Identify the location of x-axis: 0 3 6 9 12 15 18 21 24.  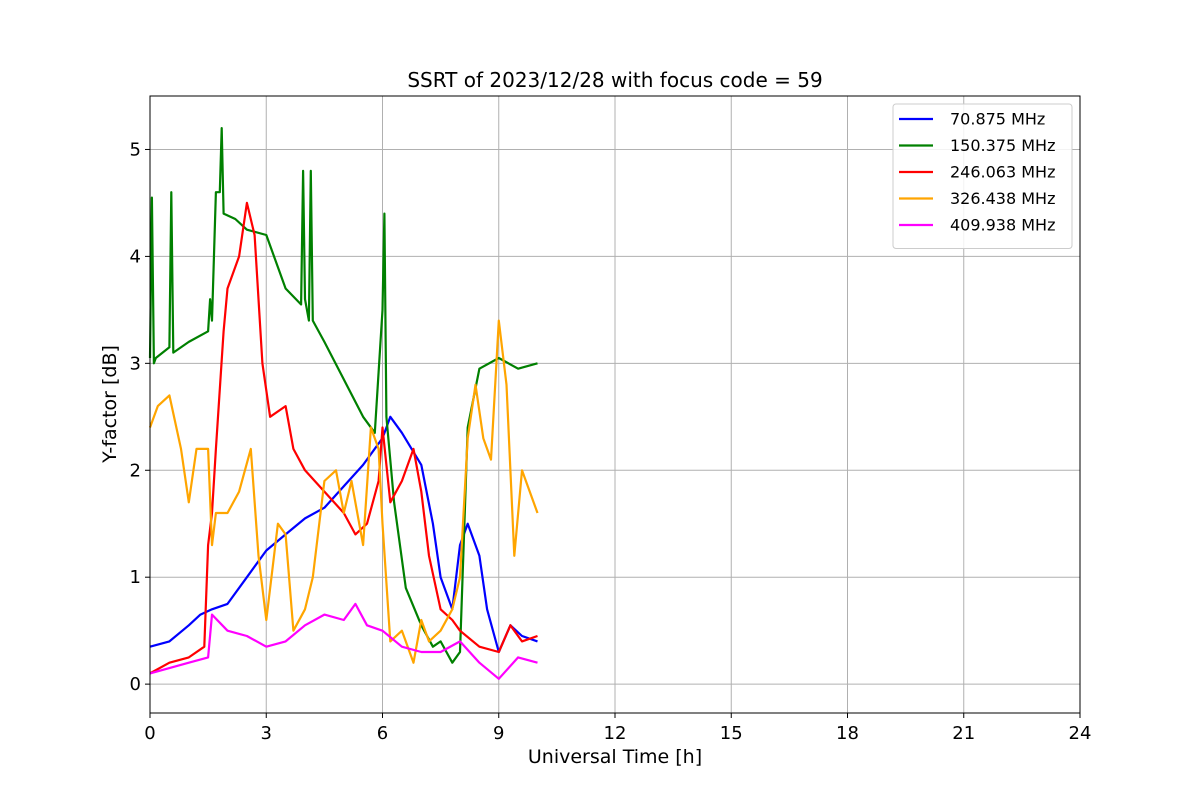
(617, 728).